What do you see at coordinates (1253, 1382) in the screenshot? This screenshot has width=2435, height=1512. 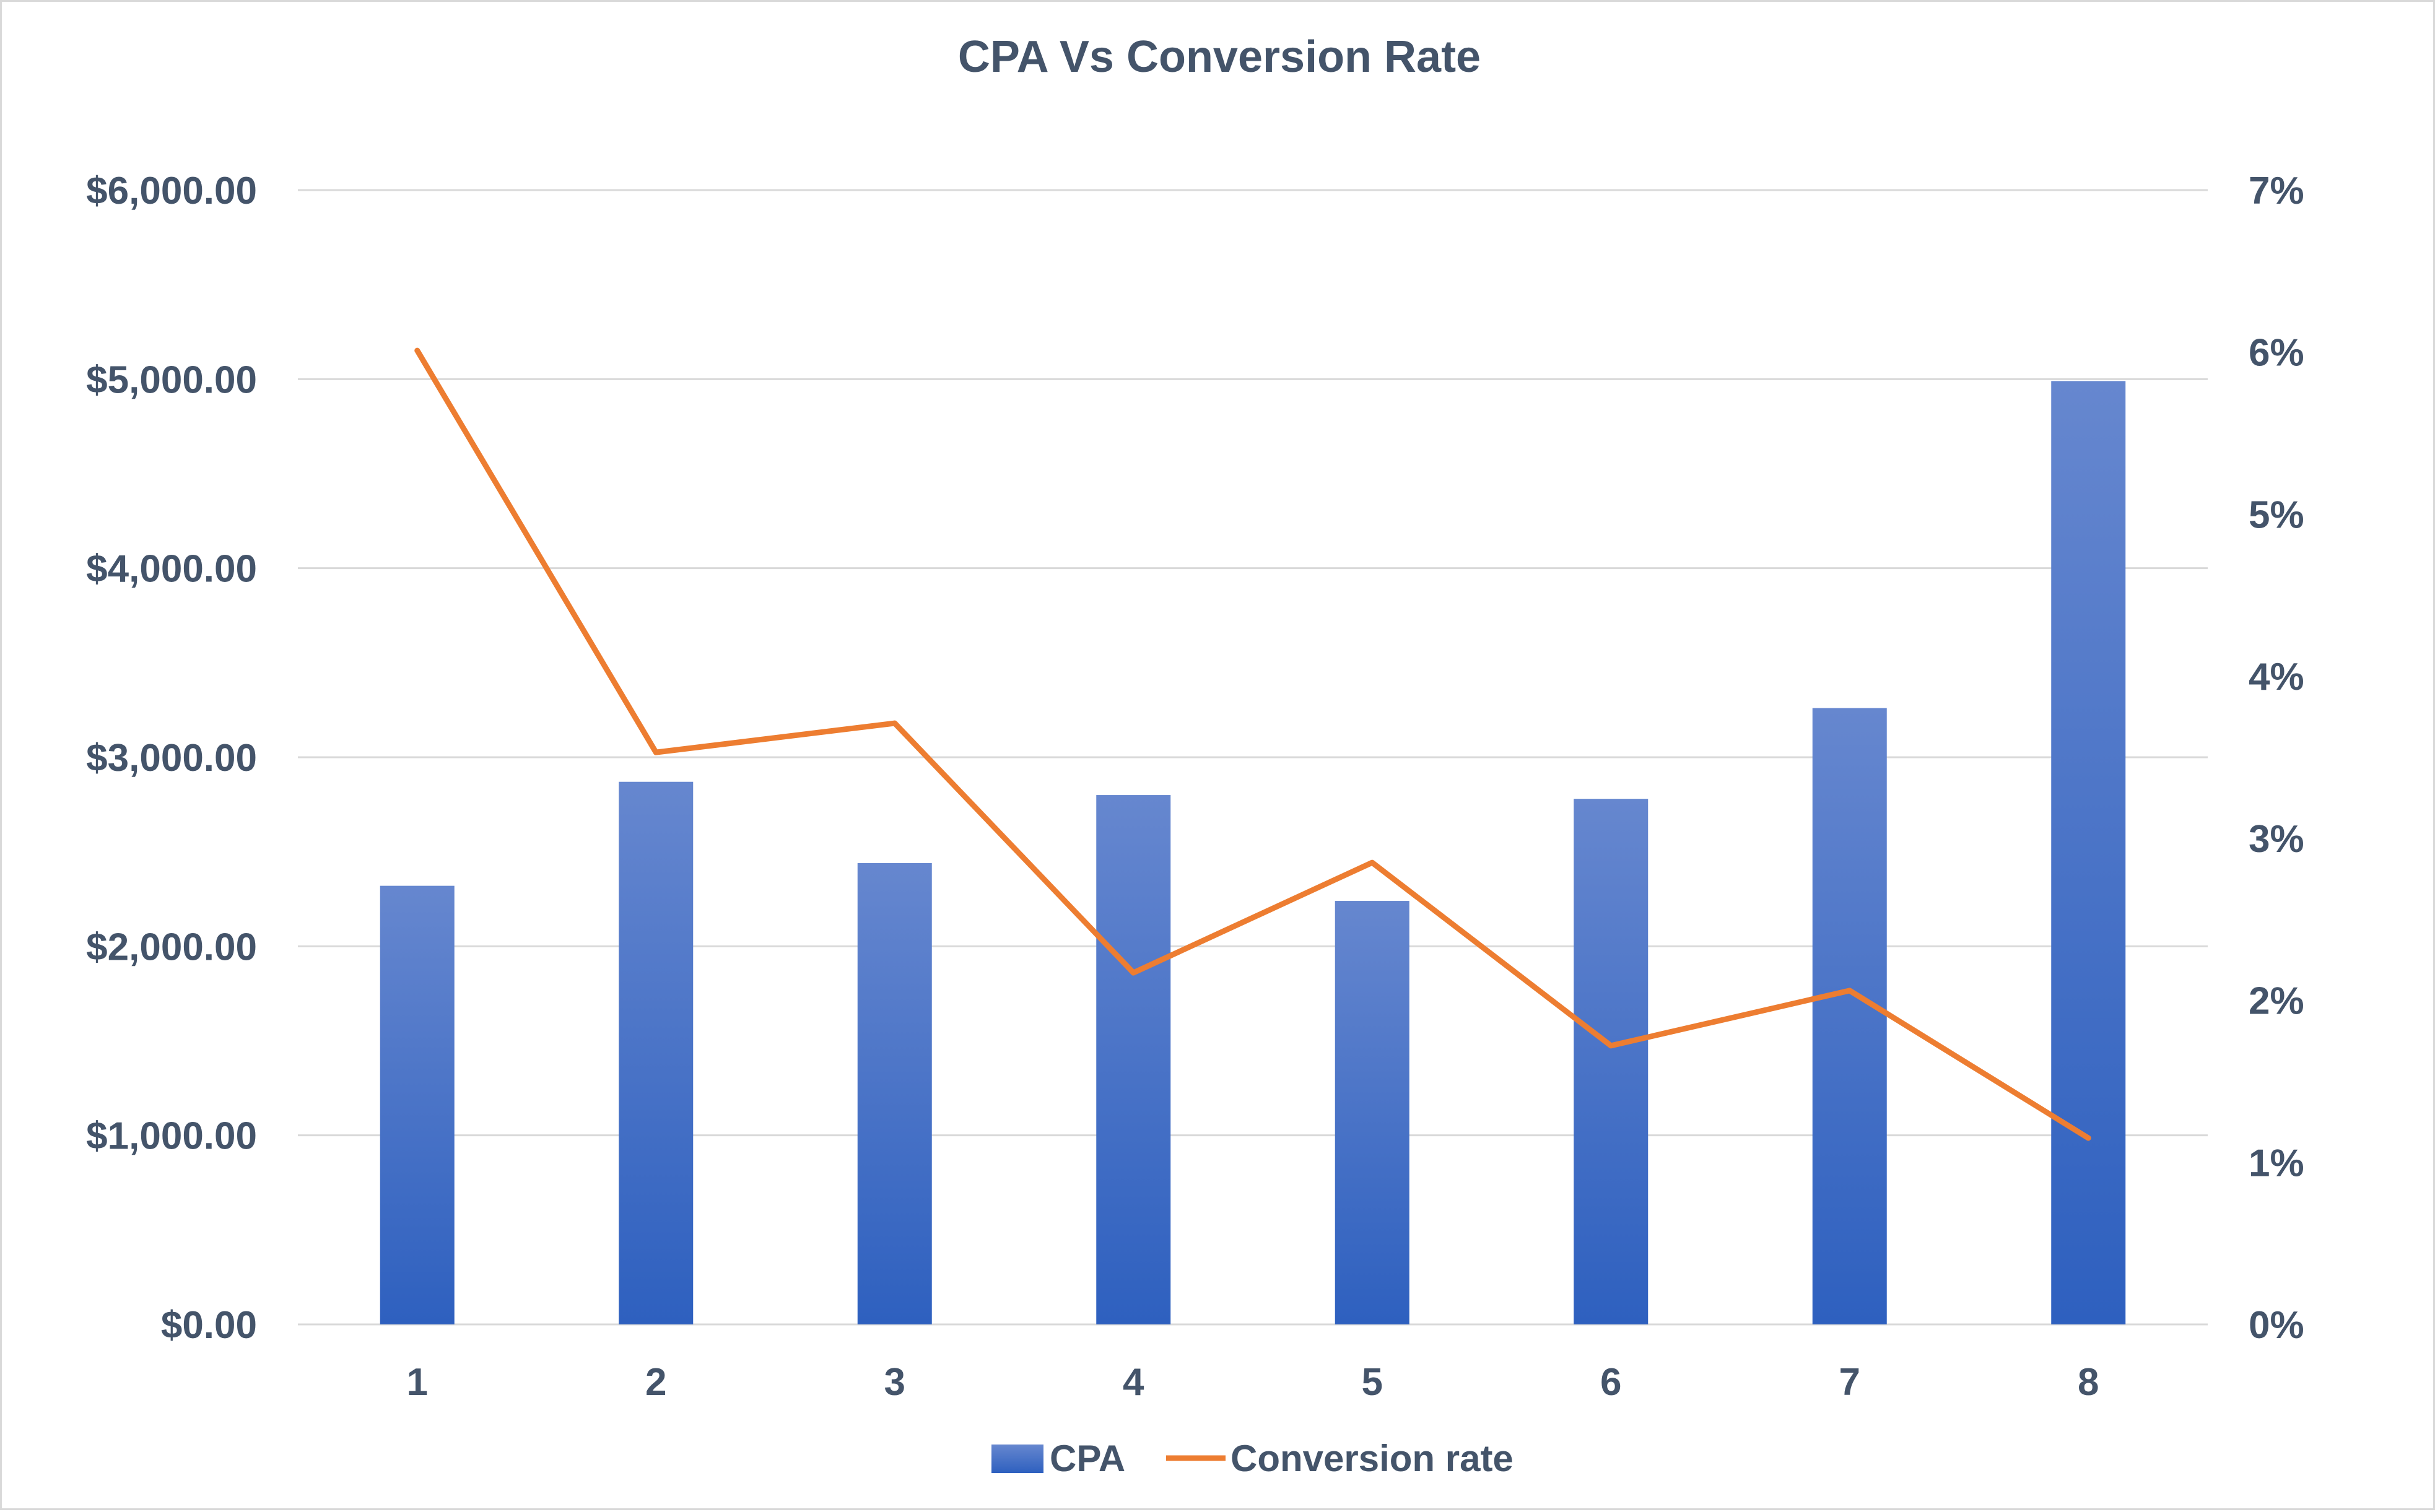 I see `x-axis: 1 2 3 4 5 6 7 8` at bounding box center [1253, 1382].